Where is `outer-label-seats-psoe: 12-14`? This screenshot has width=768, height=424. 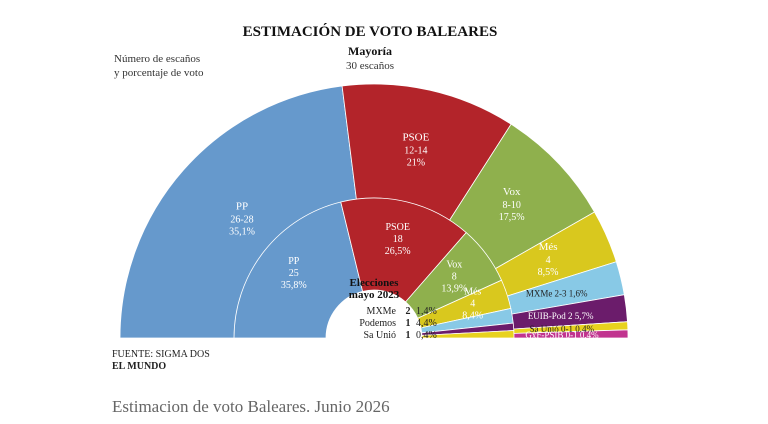
outer-label-seats-psoe: 12-14 is located at coordinates (415, 151).